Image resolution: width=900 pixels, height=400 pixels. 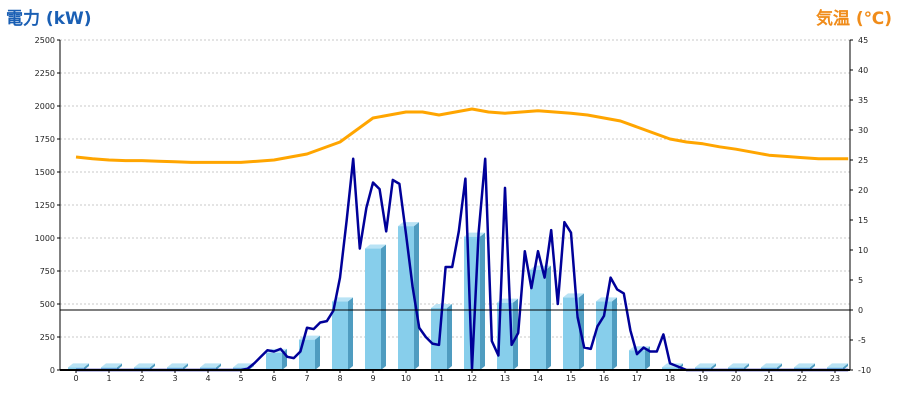 I want to click on left-tick-2000: 2000, so click(x=45, y=106).